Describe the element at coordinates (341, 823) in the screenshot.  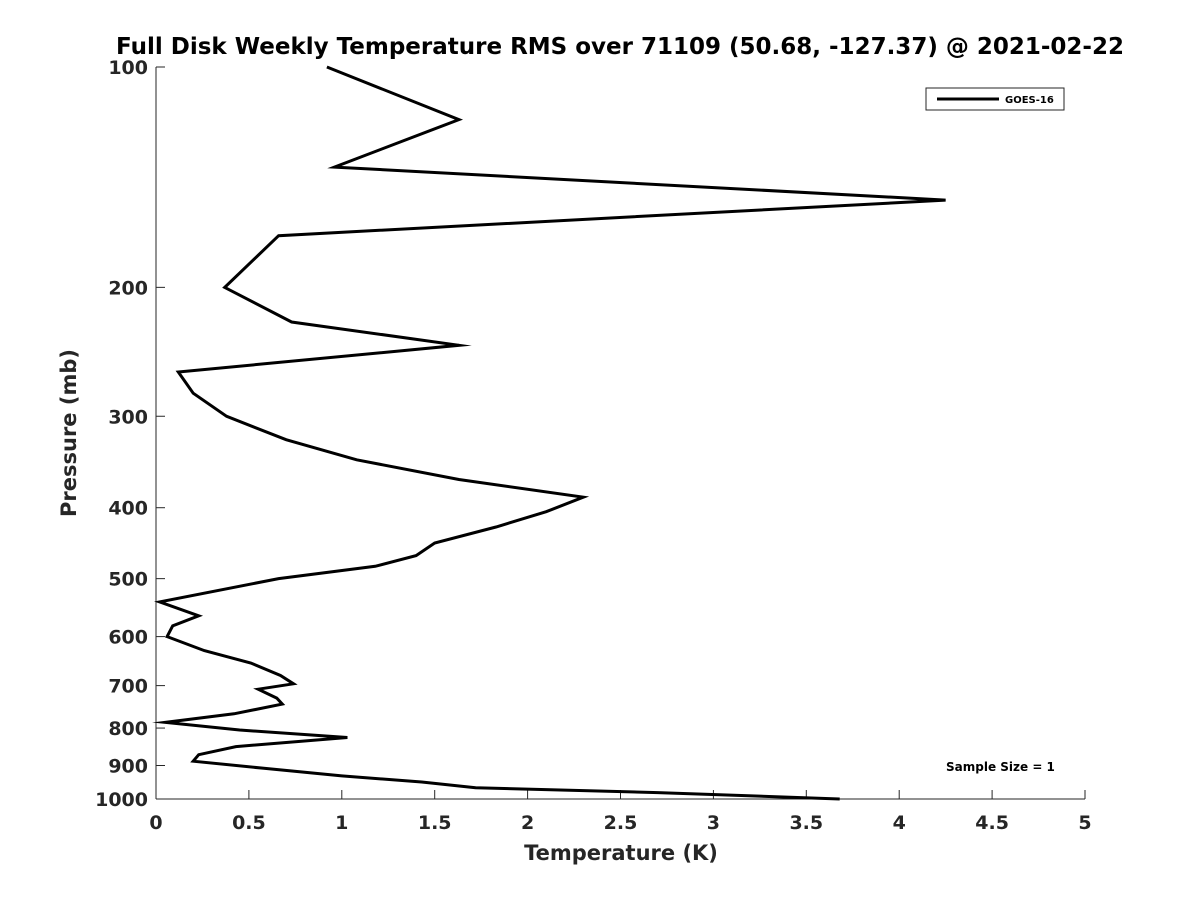
I see `x-tick-label: 1` at that location.